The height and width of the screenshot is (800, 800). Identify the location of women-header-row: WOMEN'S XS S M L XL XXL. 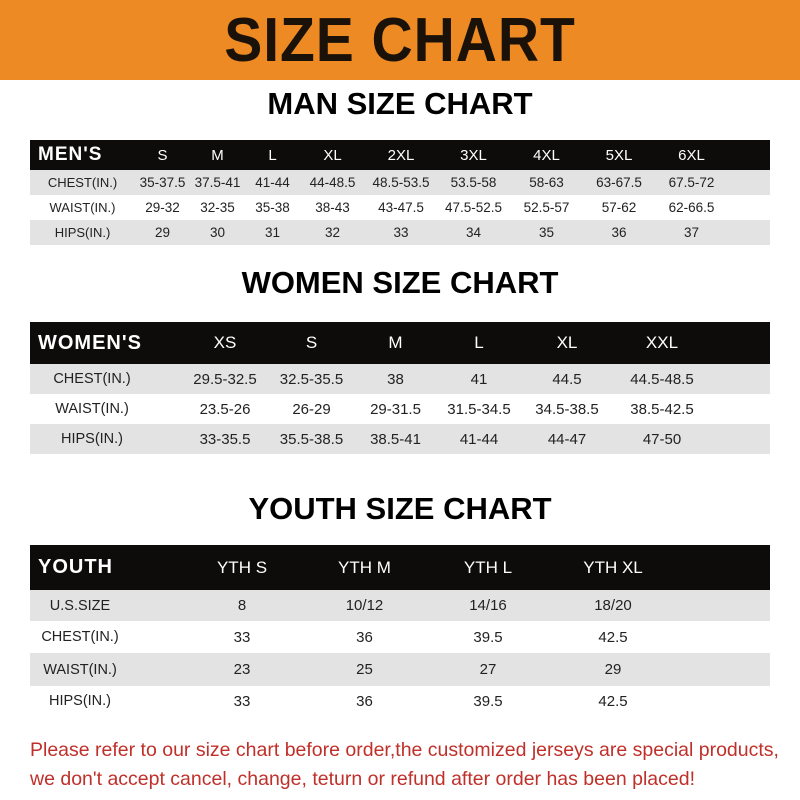
(400, 343).